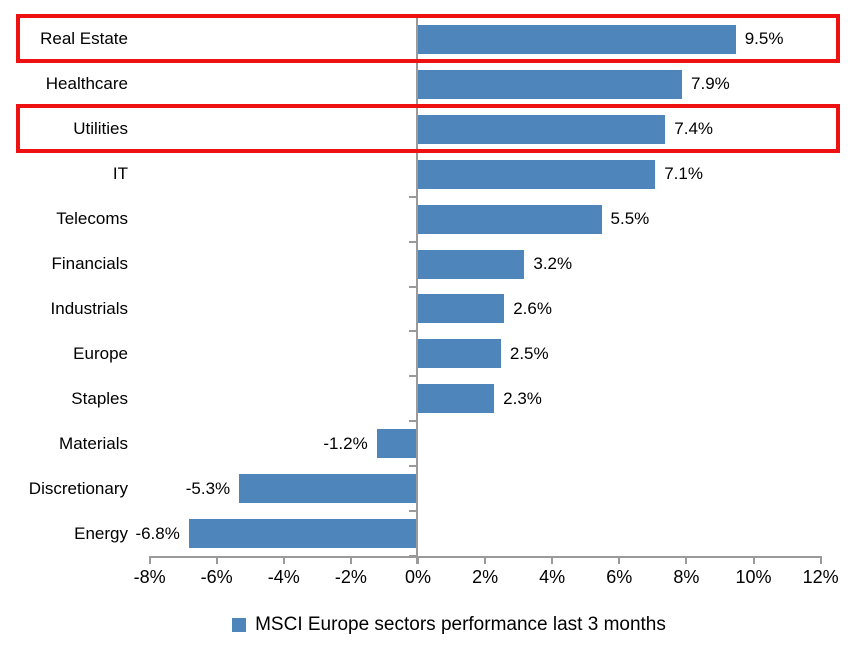 Image resolution: width=852 pixels, height=651 pixels. What do you see at coordinates (710, 84) in the screenshot?
I see `value-label: 7.9%` at bounding box center [710, 84].